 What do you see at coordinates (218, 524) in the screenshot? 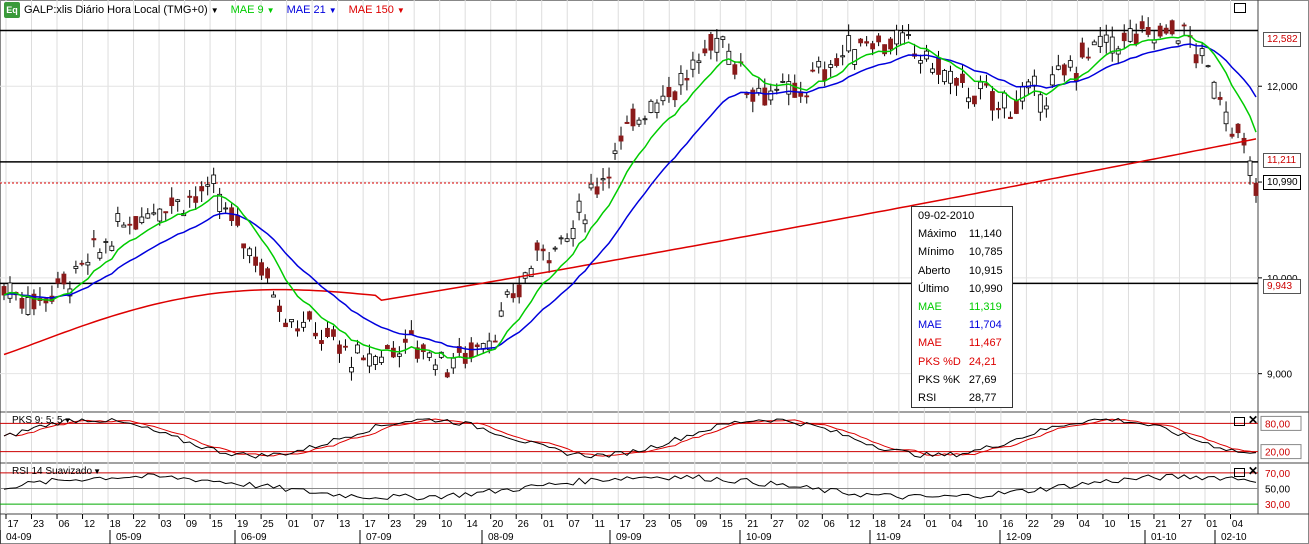
I see `x-day-tick: 15` at bounding box center [218, 524].